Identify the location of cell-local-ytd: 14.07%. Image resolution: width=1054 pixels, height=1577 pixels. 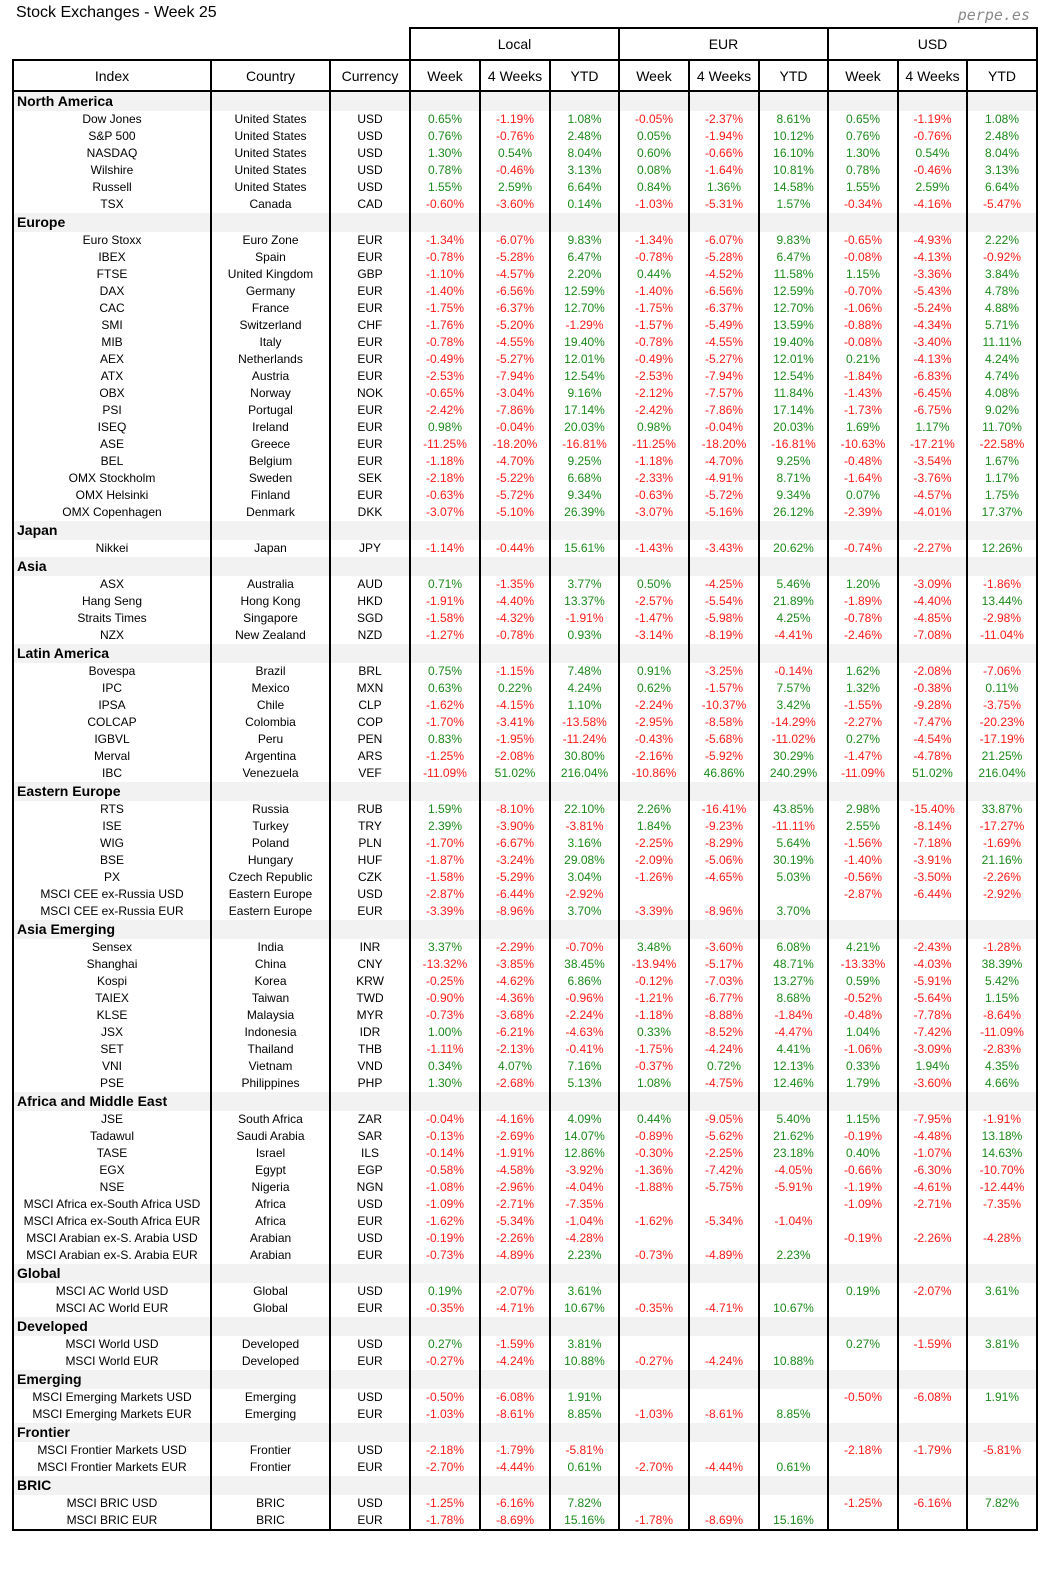
(584, 1136).